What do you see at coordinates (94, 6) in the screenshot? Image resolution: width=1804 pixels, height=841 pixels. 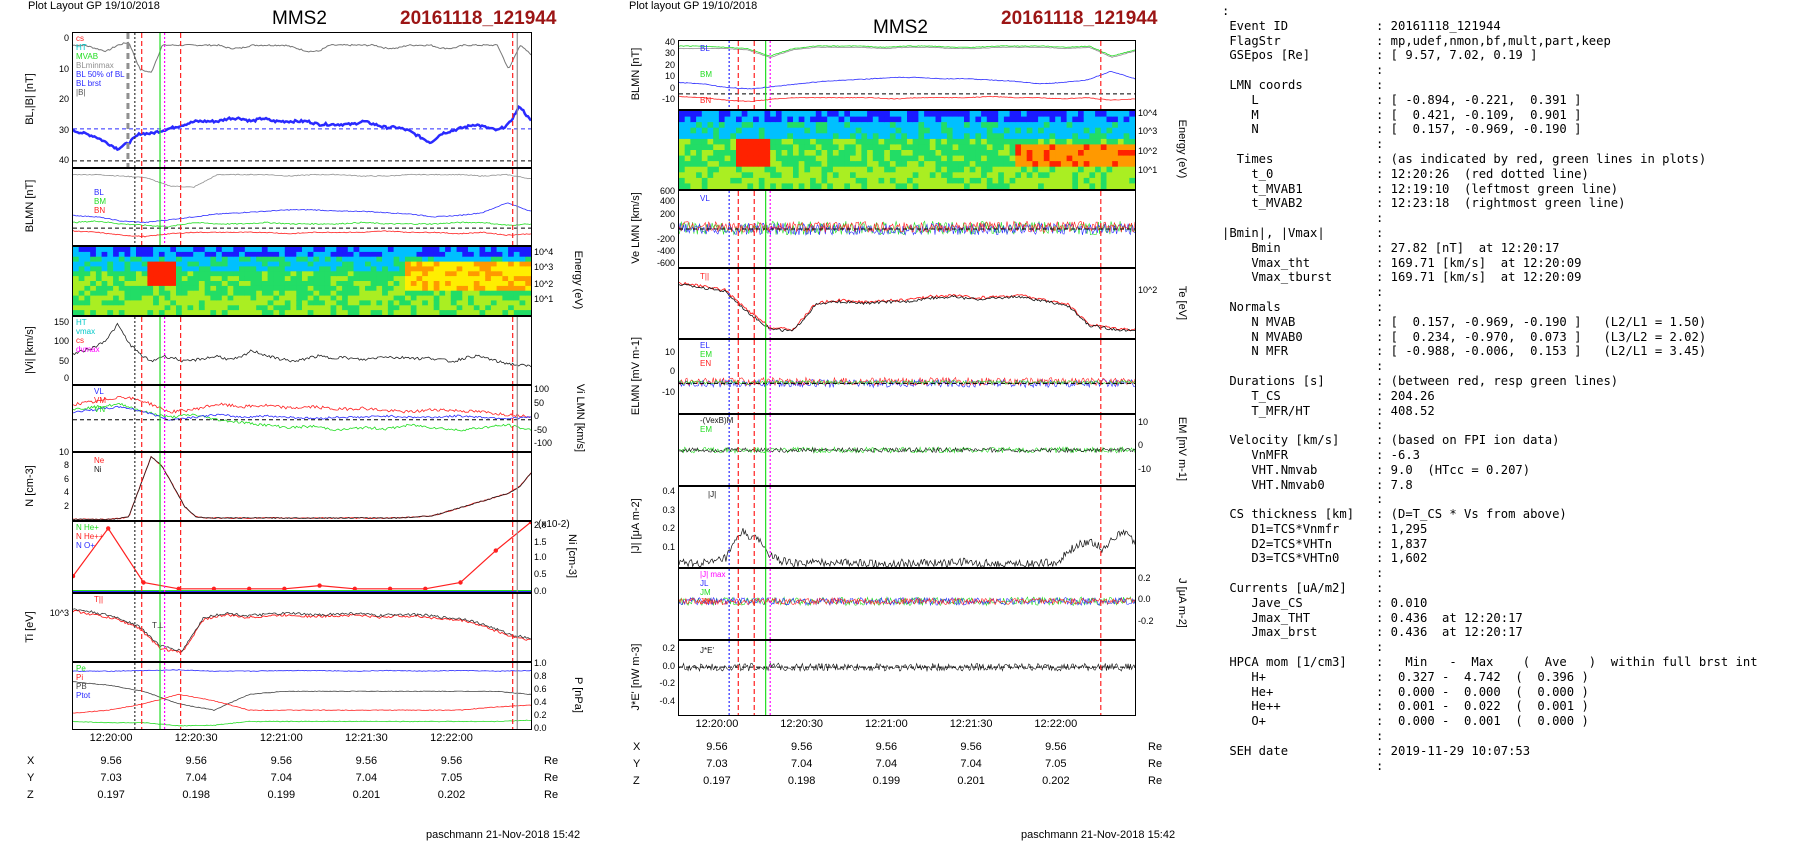 I see `header-left: Plot Layout GP 19/10/2018` at bounding box center [94, 6].